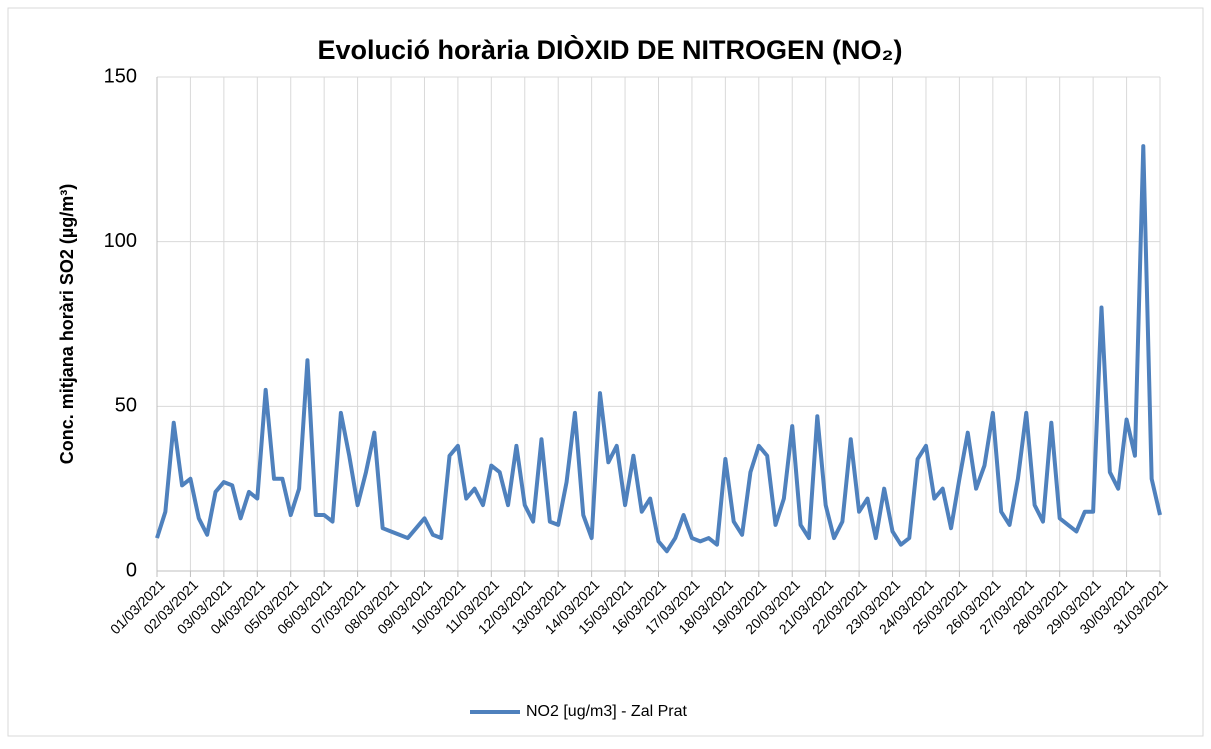 This screenshot has width=1211, height=749. What do you see at coordinates (131, 570) in the screenshot?
I see `y-tick-label: 0` at bounding box center [131, 570].